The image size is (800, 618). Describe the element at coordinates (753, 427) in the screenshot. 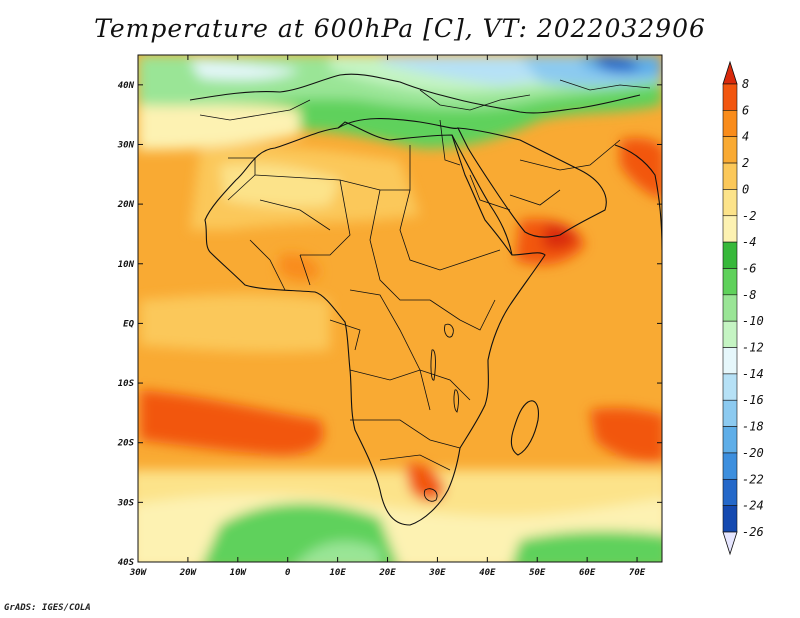

I see `colorbar-label: -18` at that location.